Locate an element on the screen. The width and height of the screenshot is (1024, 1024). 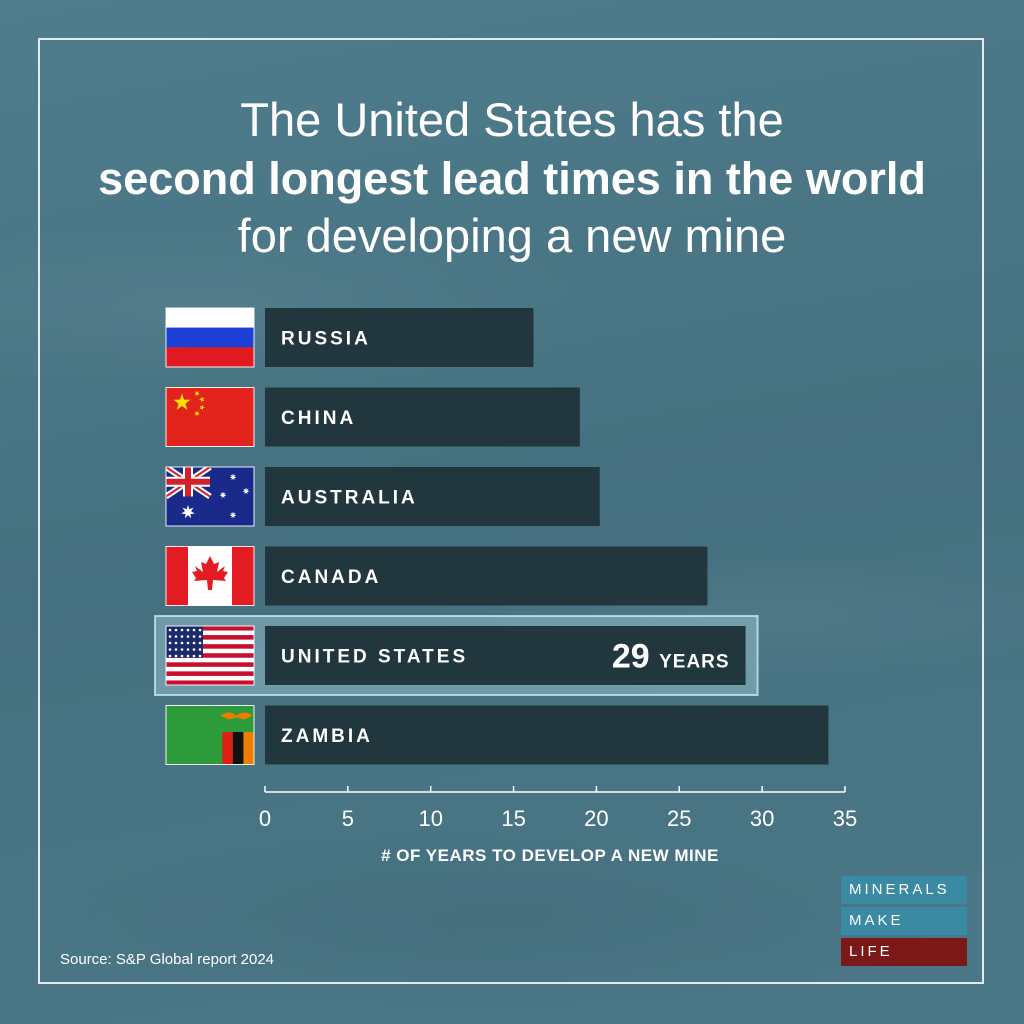
highlight-value-label: 29 YEARS is located at coordinates (671, 657).